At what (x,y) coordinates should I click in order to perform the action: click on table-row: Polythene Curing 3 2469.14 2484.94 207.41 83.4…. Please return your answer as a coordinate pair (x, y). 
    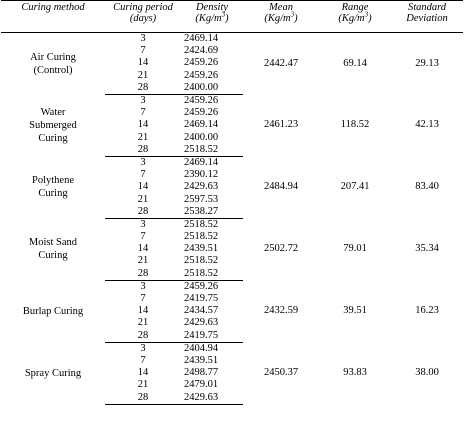
    Looking at the image, I should click on (232, 177).